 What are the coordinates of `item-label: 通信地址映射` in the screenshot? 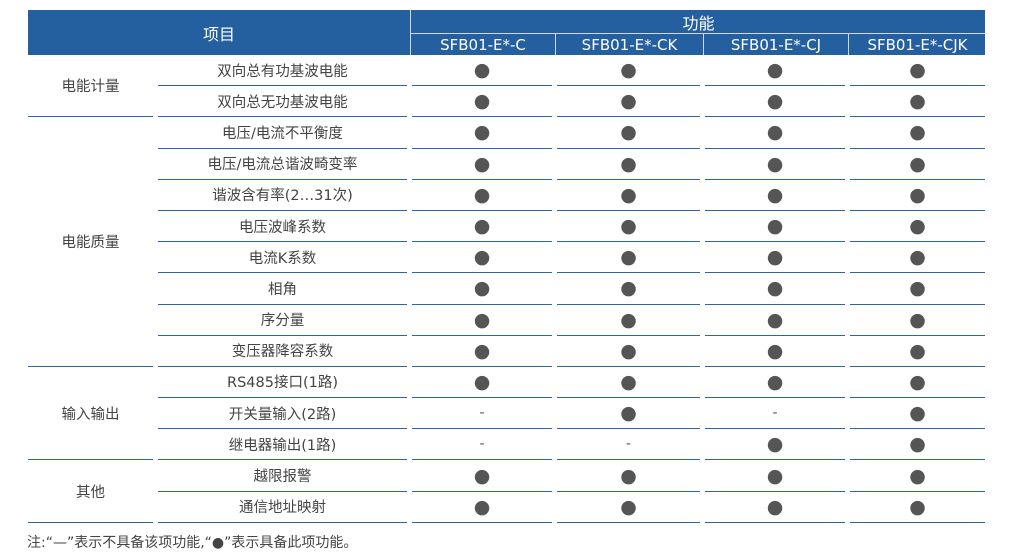 It's located at (282, 507).